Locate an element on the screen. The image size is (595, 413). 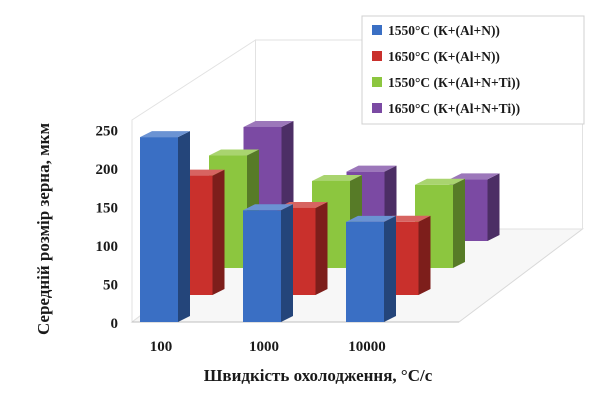
y-tick-label: 50 is located at coordinates (110, 285).